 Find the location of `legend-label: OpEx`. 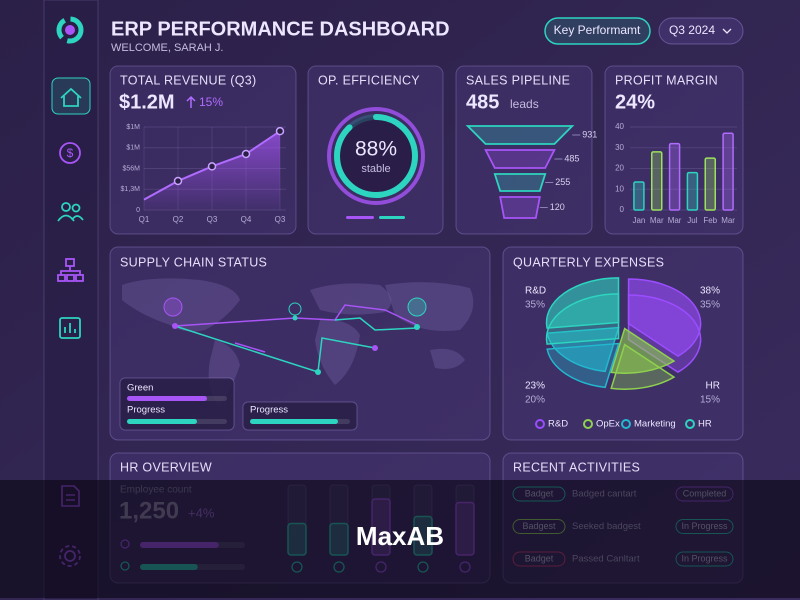

legend-label: OpEx is located at coordinates (608, 424).